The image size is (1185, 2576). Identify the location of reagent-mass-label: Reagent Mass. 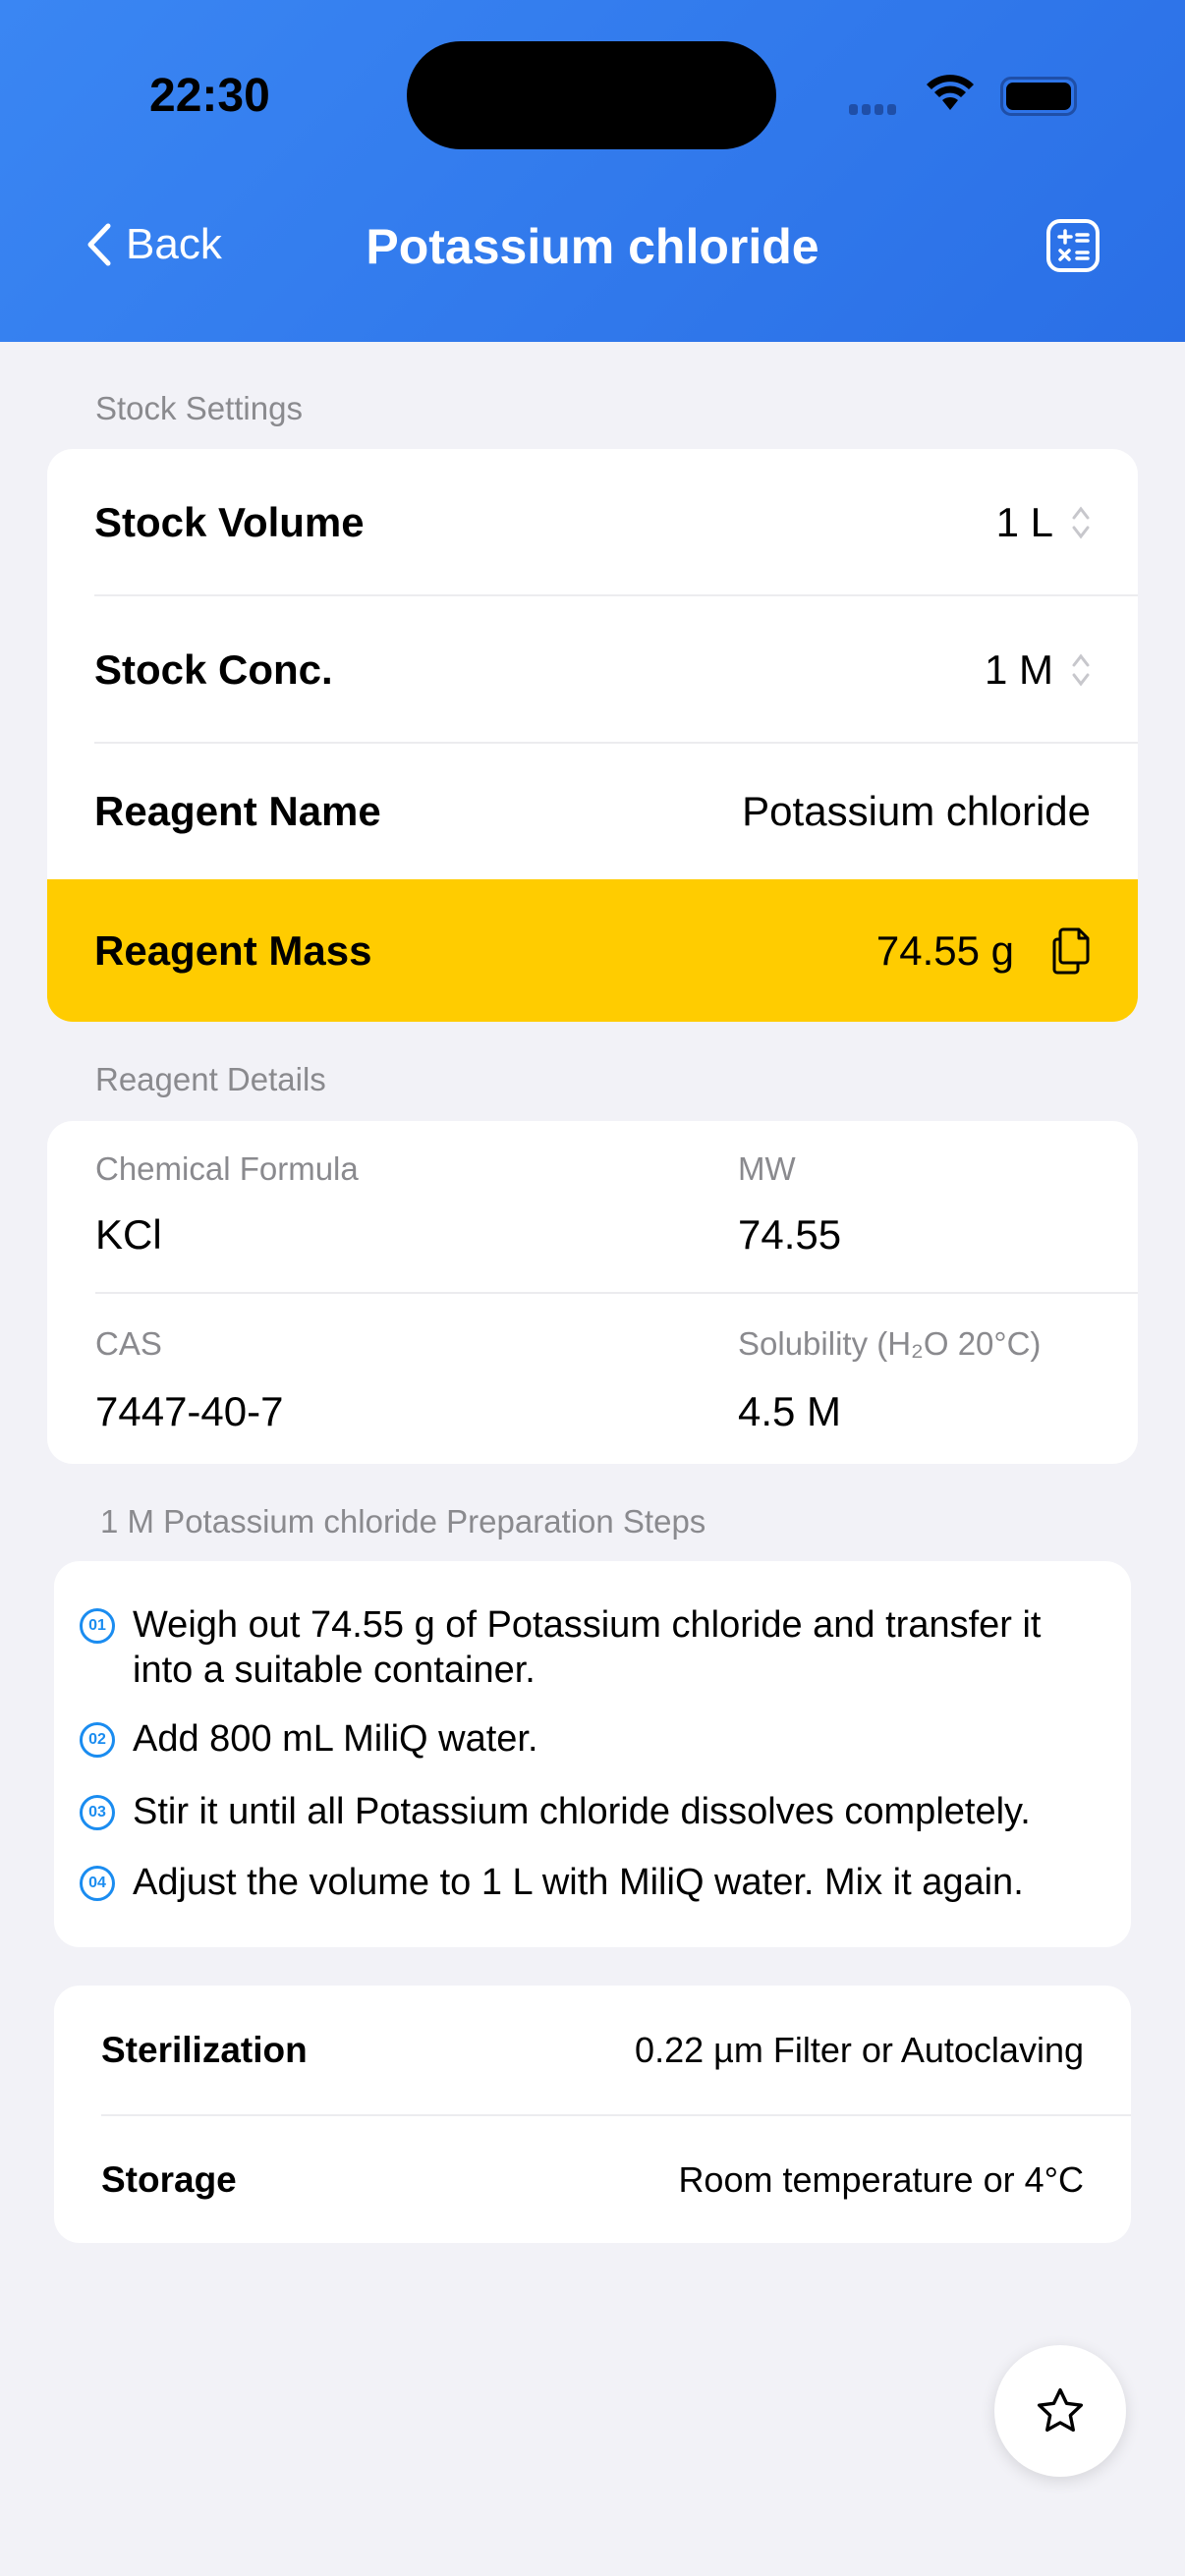
(233, 950).